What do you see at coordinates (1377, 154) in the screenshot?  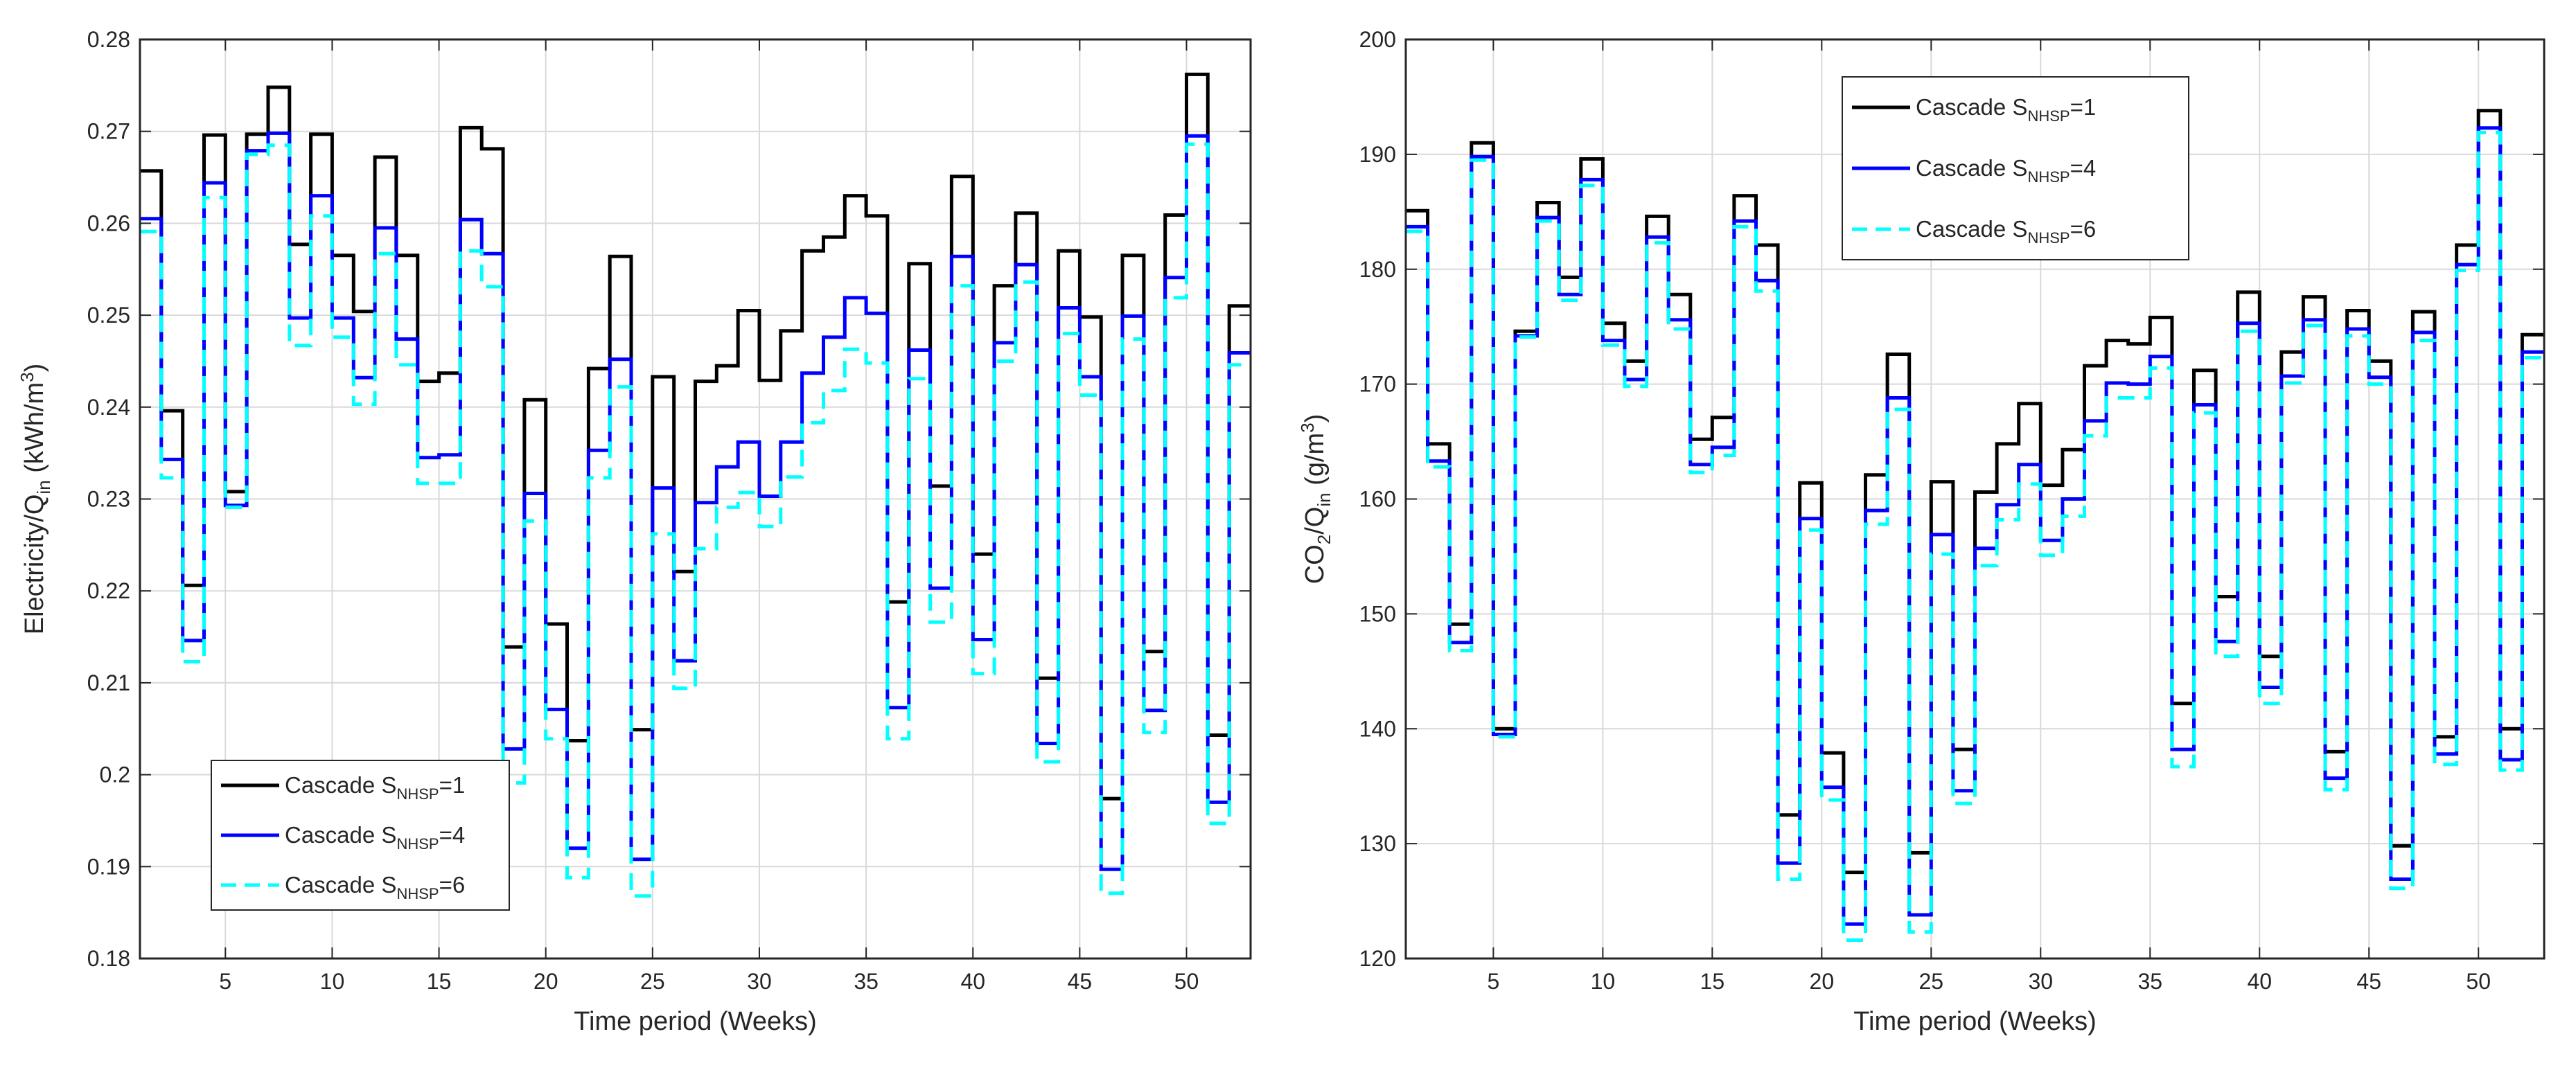 I see `y-tick-label: 190` at bounding box center [1377, 154].